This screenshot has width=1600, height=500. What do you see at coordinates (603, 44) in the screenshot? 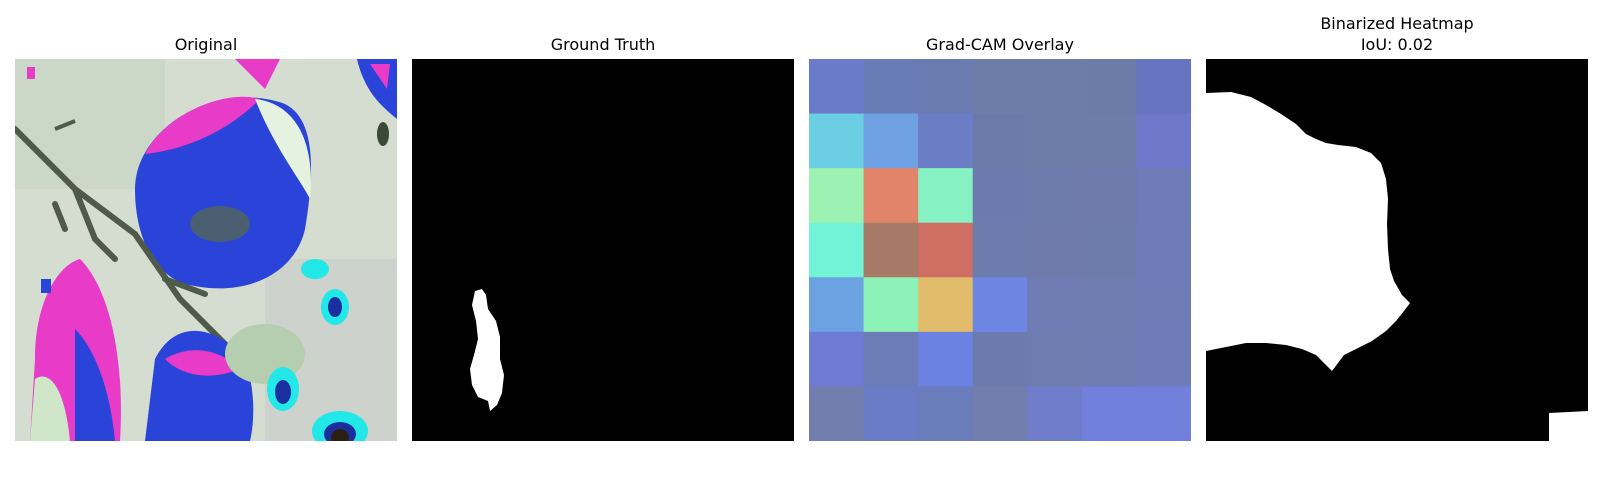
I see `ground-truth-title: Ground Truth` at bounding box center [603, 44].